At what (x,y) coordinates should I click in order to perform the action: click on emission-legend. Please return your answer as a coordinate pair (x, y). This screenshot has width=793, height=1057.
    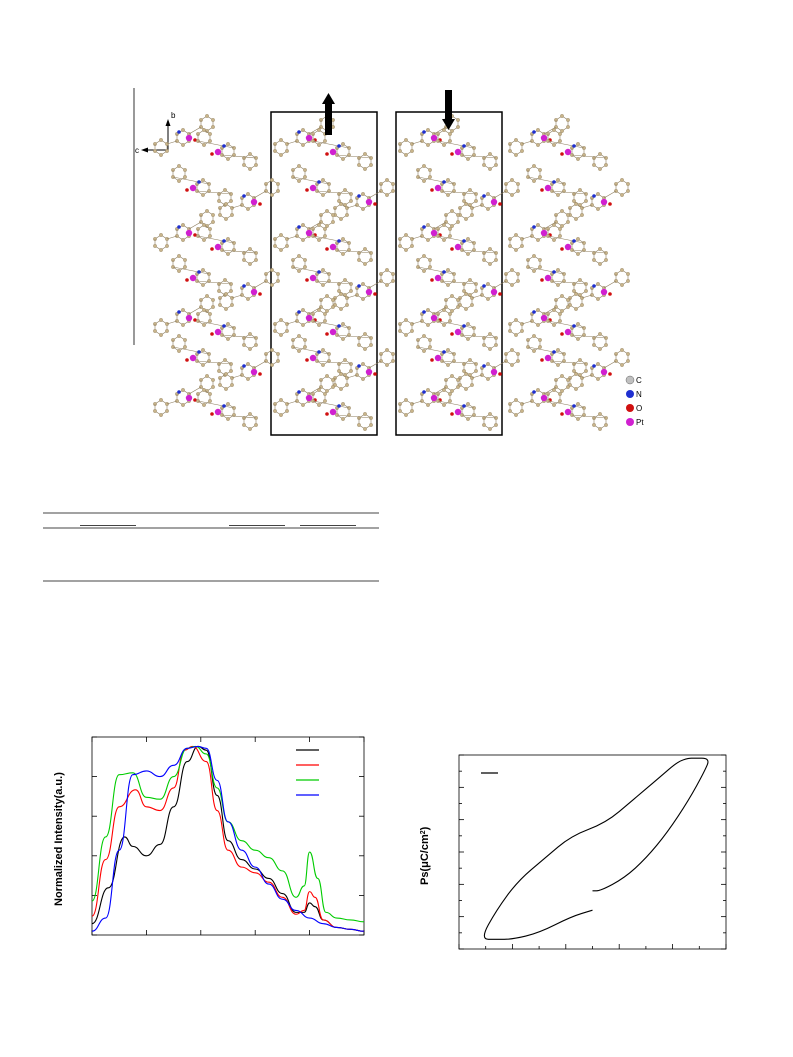
    Looking at the image, I should click on (307, 772).